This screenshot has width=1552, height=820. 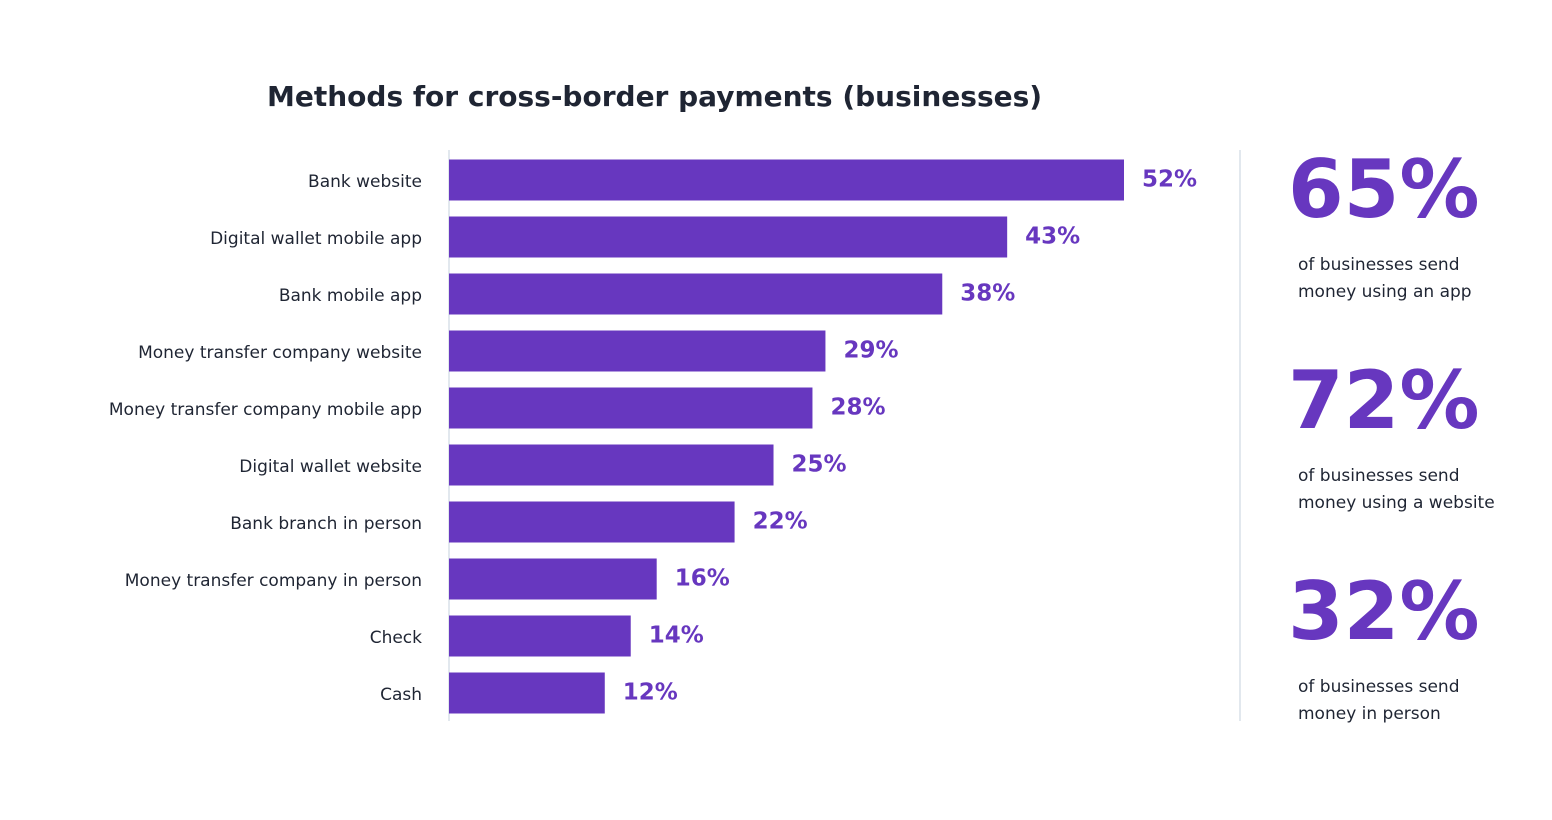 What do you see at coordinates (316, 239) in the screenshot?
I see `category-label: Digital wallet mobile app` at bounding box center [316, 239].